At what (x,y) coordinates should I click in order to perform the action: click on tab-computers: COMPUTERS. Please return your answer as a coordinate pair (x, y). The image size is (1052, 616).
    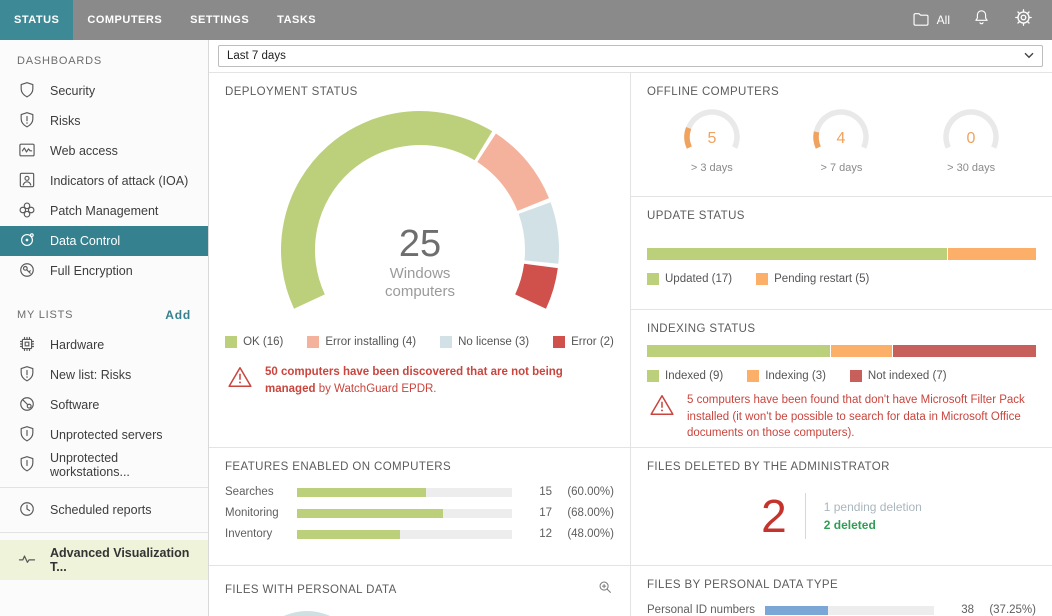
    Looking at the image, I should click on (125, 20).